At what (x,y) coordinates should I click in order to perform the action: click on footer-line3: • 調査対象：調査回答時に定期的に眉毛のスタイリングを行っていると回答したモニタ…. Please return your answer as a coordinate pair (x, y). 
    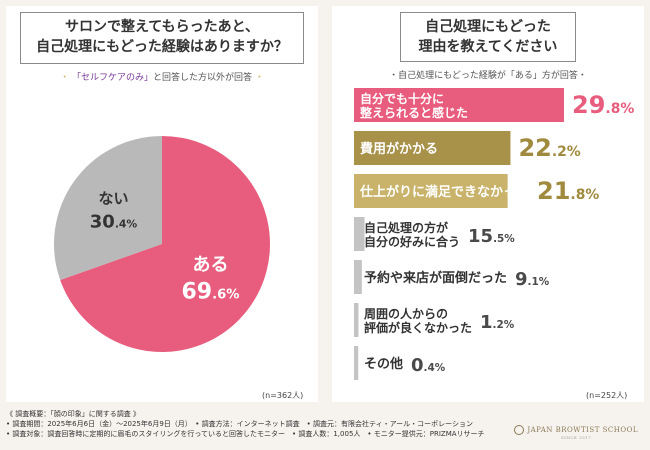
    Looking at the image, I should click on (245, 434).